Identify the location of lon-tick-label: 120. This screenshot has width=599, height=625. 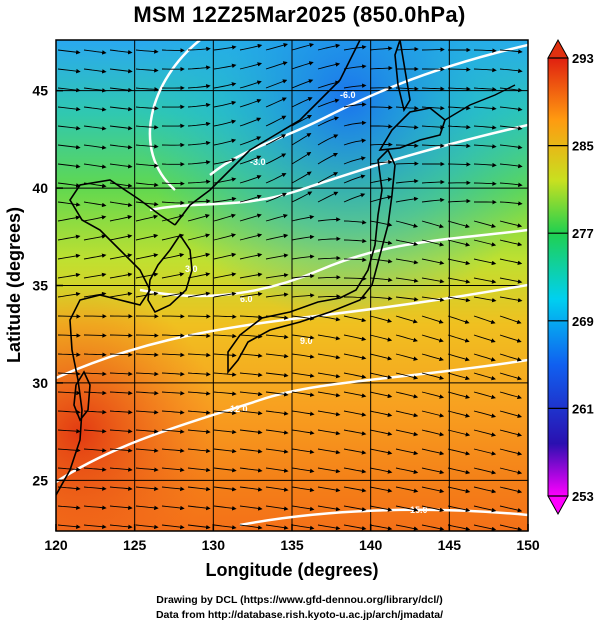
(56, 545).